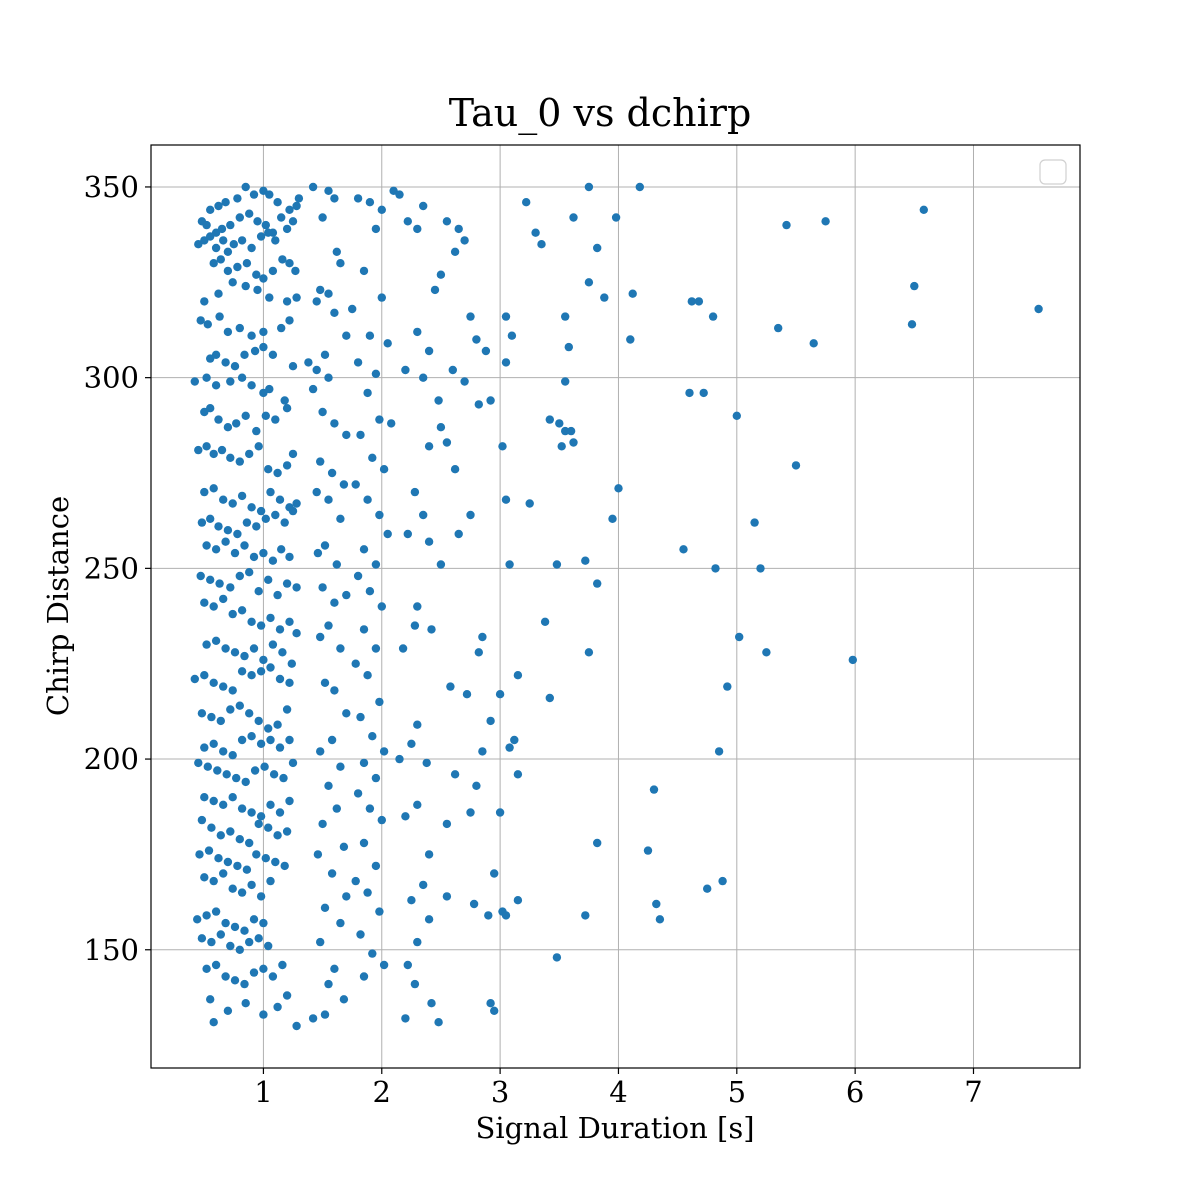 This screenshot has height=1200, width=1200. Describe the element at coordinates (111, 759) in the screenshot. I see `y-tick-label: 200` at that location.